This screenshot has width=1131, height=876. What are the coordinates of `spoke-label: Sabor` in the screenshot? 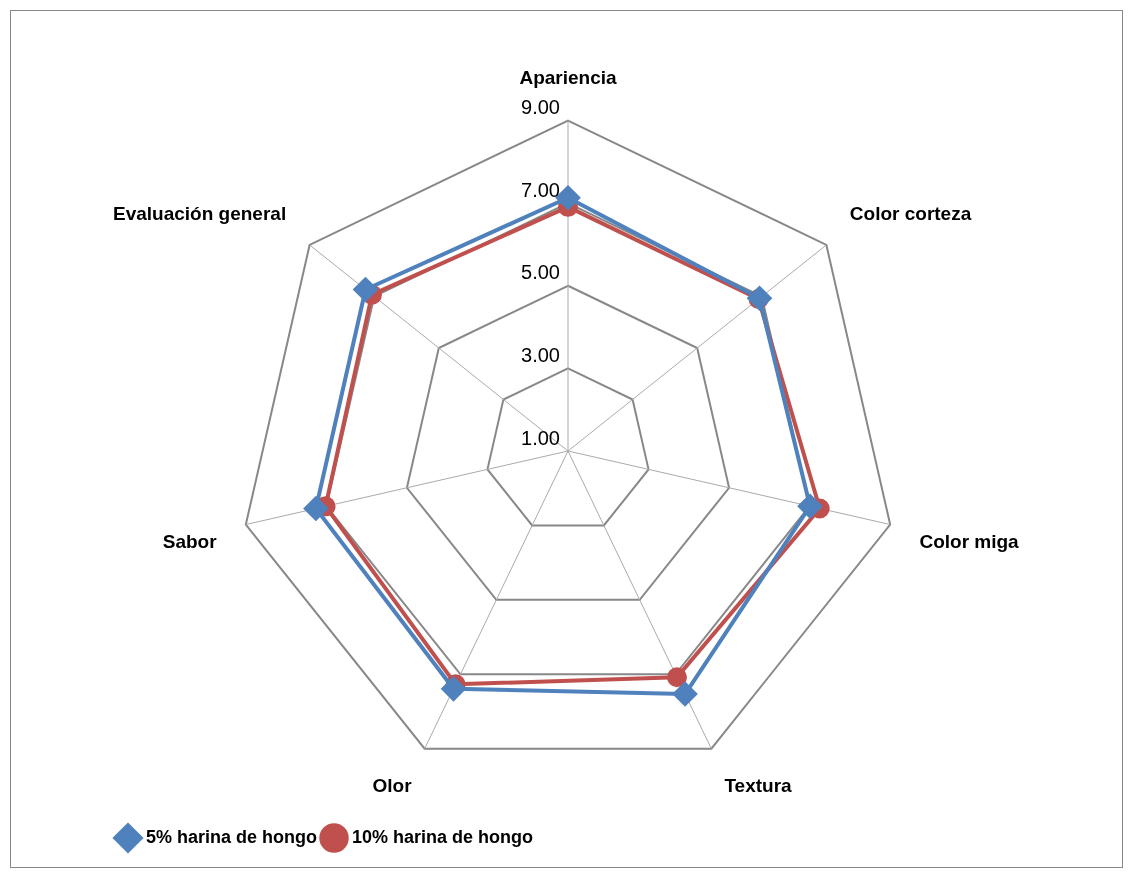 It's located at (190, 541).